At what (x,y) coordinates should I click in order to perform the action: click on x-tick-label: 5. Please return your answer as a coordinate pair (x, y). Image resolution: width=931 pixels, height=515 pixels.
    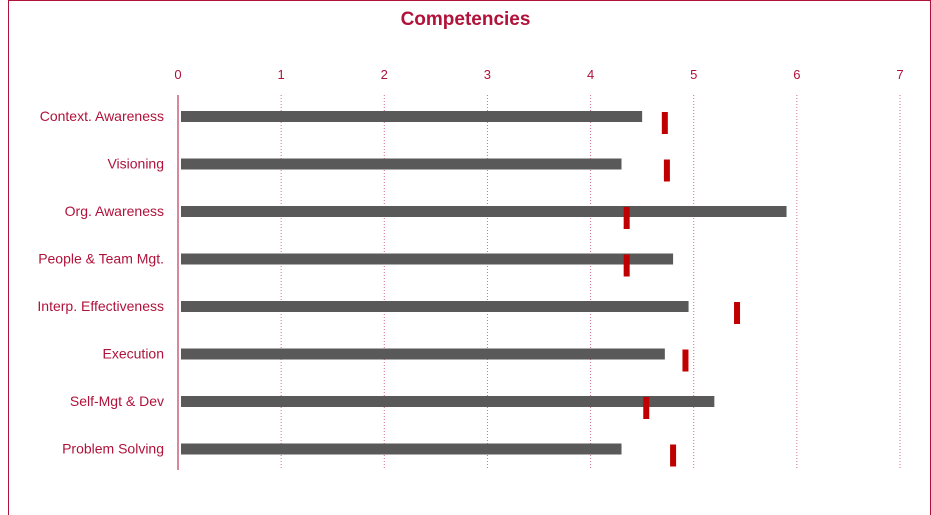
    Looking at the image, I should click on (693, 74).